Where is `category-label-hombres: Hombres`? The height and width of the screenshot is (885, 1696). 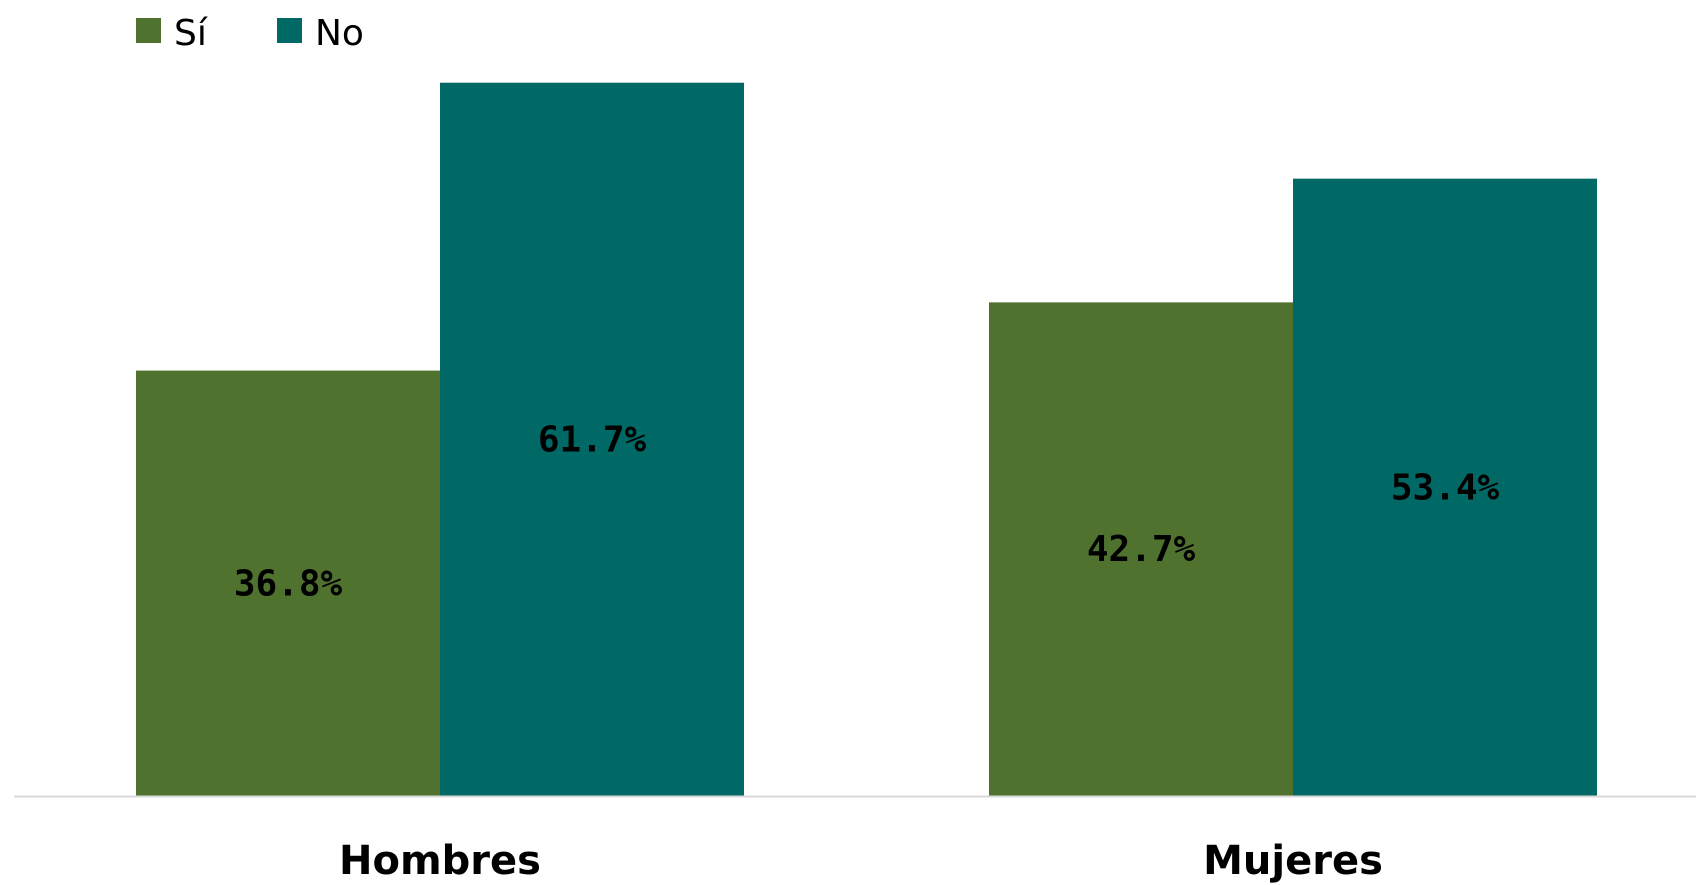
category-label-hombres: Hombres is located at coordinates (440, 861).